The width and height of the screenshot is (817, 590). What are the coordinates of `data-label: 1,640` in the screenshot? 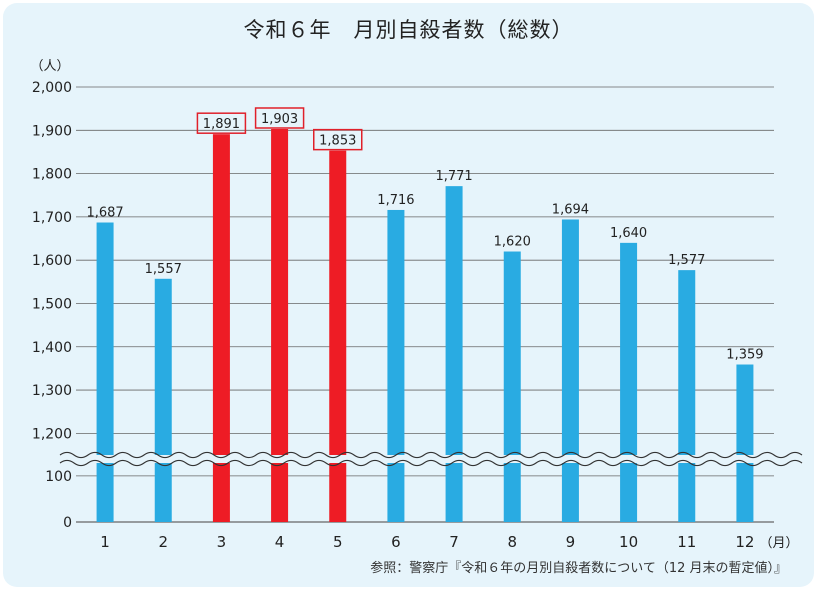 It's located at (628, 233).